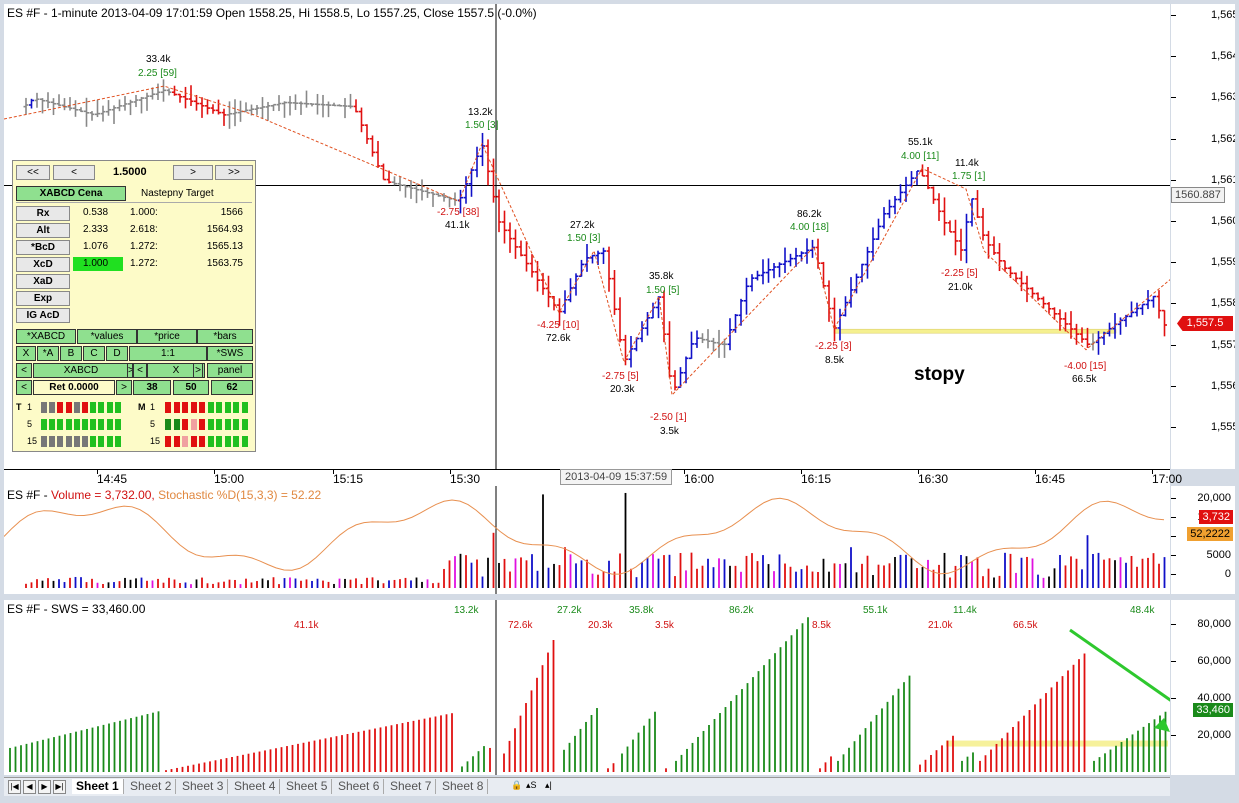  What do you see at coordinates (1214, 735) in the screenshot?
I see `sws-tick-label: 20,000` at bounding box center [1214, 735].